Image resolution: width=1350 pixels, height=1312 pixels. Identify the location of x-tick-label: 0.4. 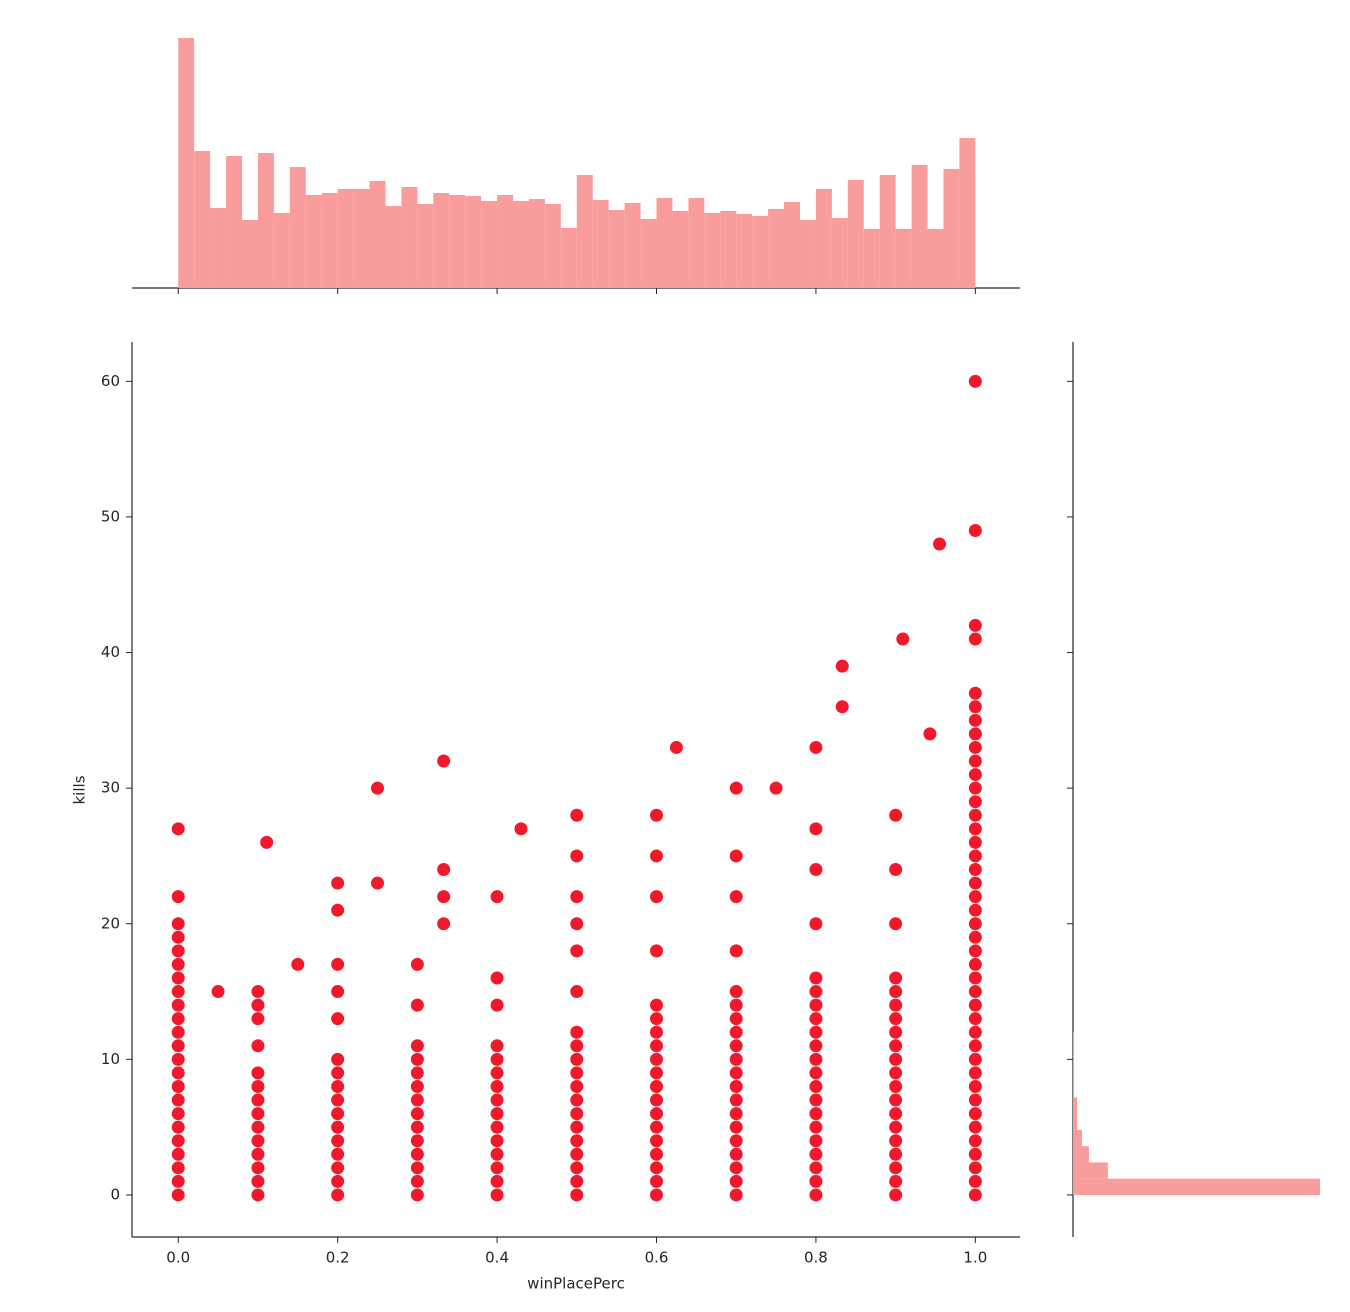
(497, 1258).